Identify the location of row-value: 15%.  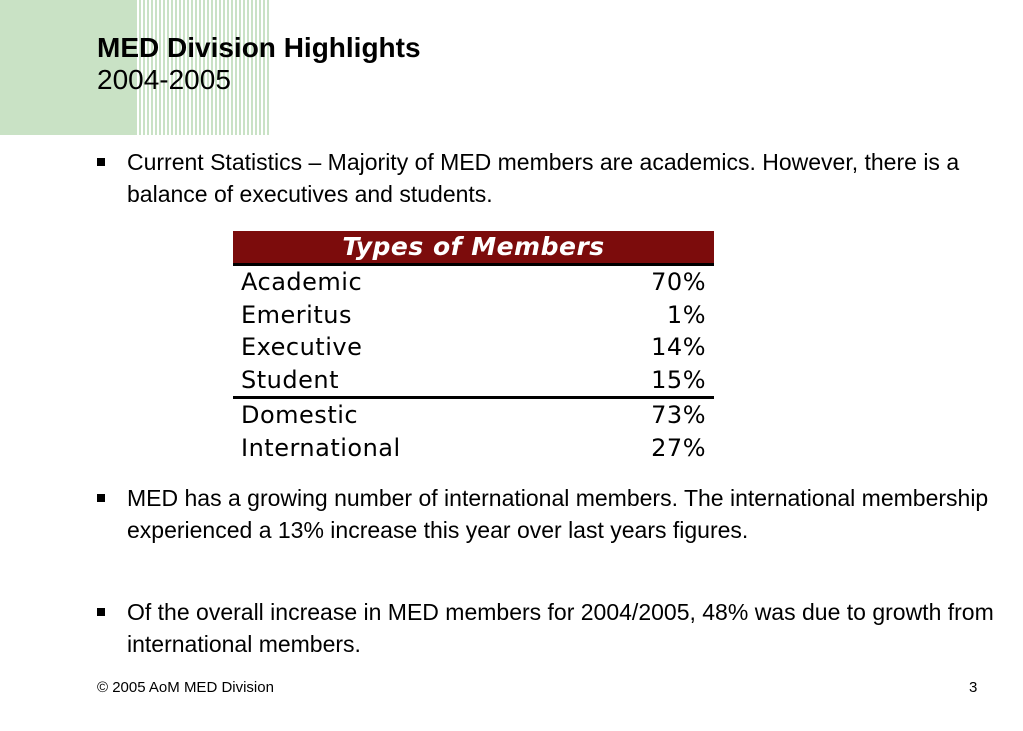
(678, 379).